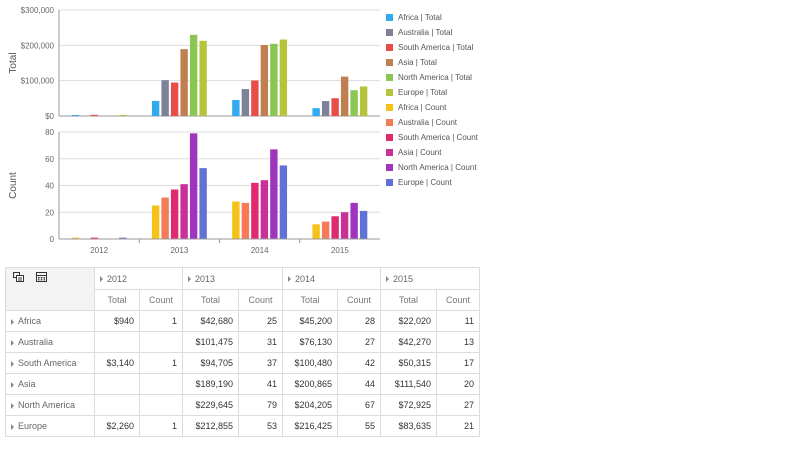 The height and width of the screenshot is (450, 800). What do you see at coordinates (408, 363) in the screenshot?
I see `value-cell: $50,315` at bounding box center [408, 363].